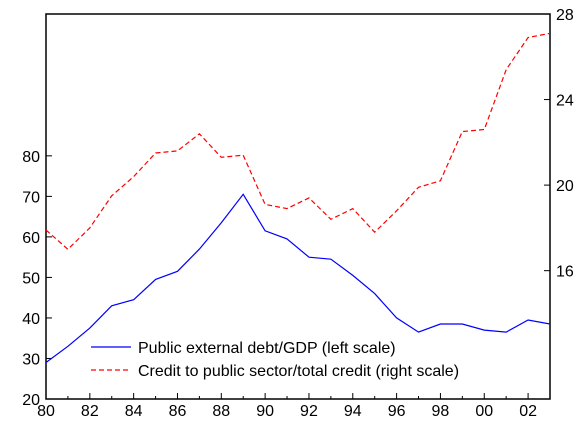 This screenshot has height=422, width=588. Describe the element at coordinates (31, 157) in the screenshot. I see `left-tick-label: 80` at that location.